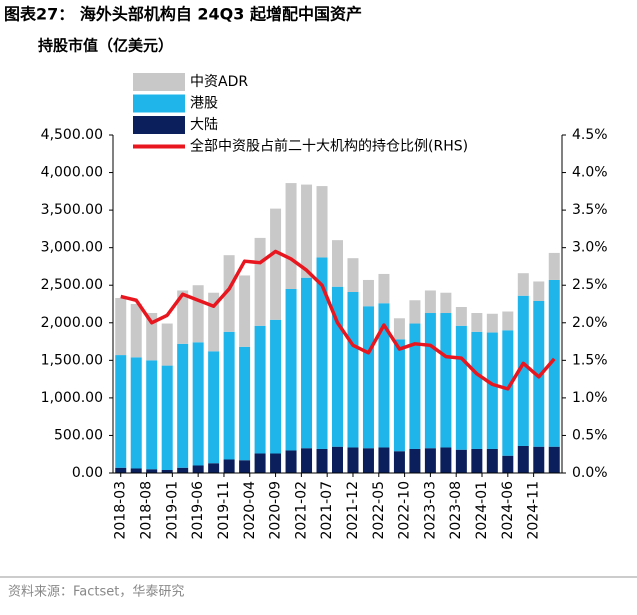  What do you see at coordinates (590, 435) in the screenshot?
I see `y2-tick-label: 0.5%` at bounding box center [590, 435].